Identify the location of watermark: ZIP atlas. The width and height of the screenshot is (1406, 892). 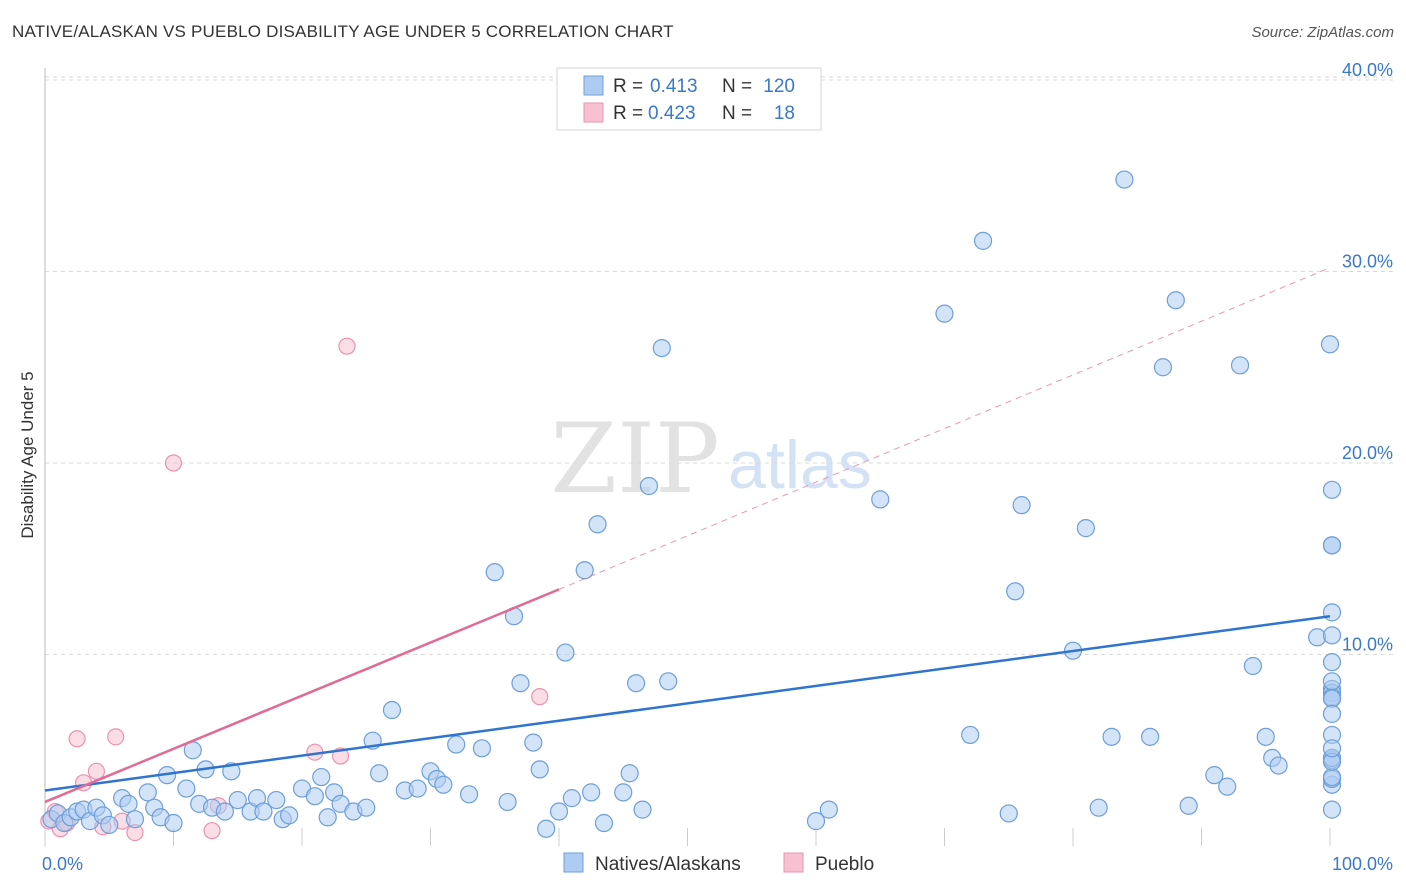
(710, 459).